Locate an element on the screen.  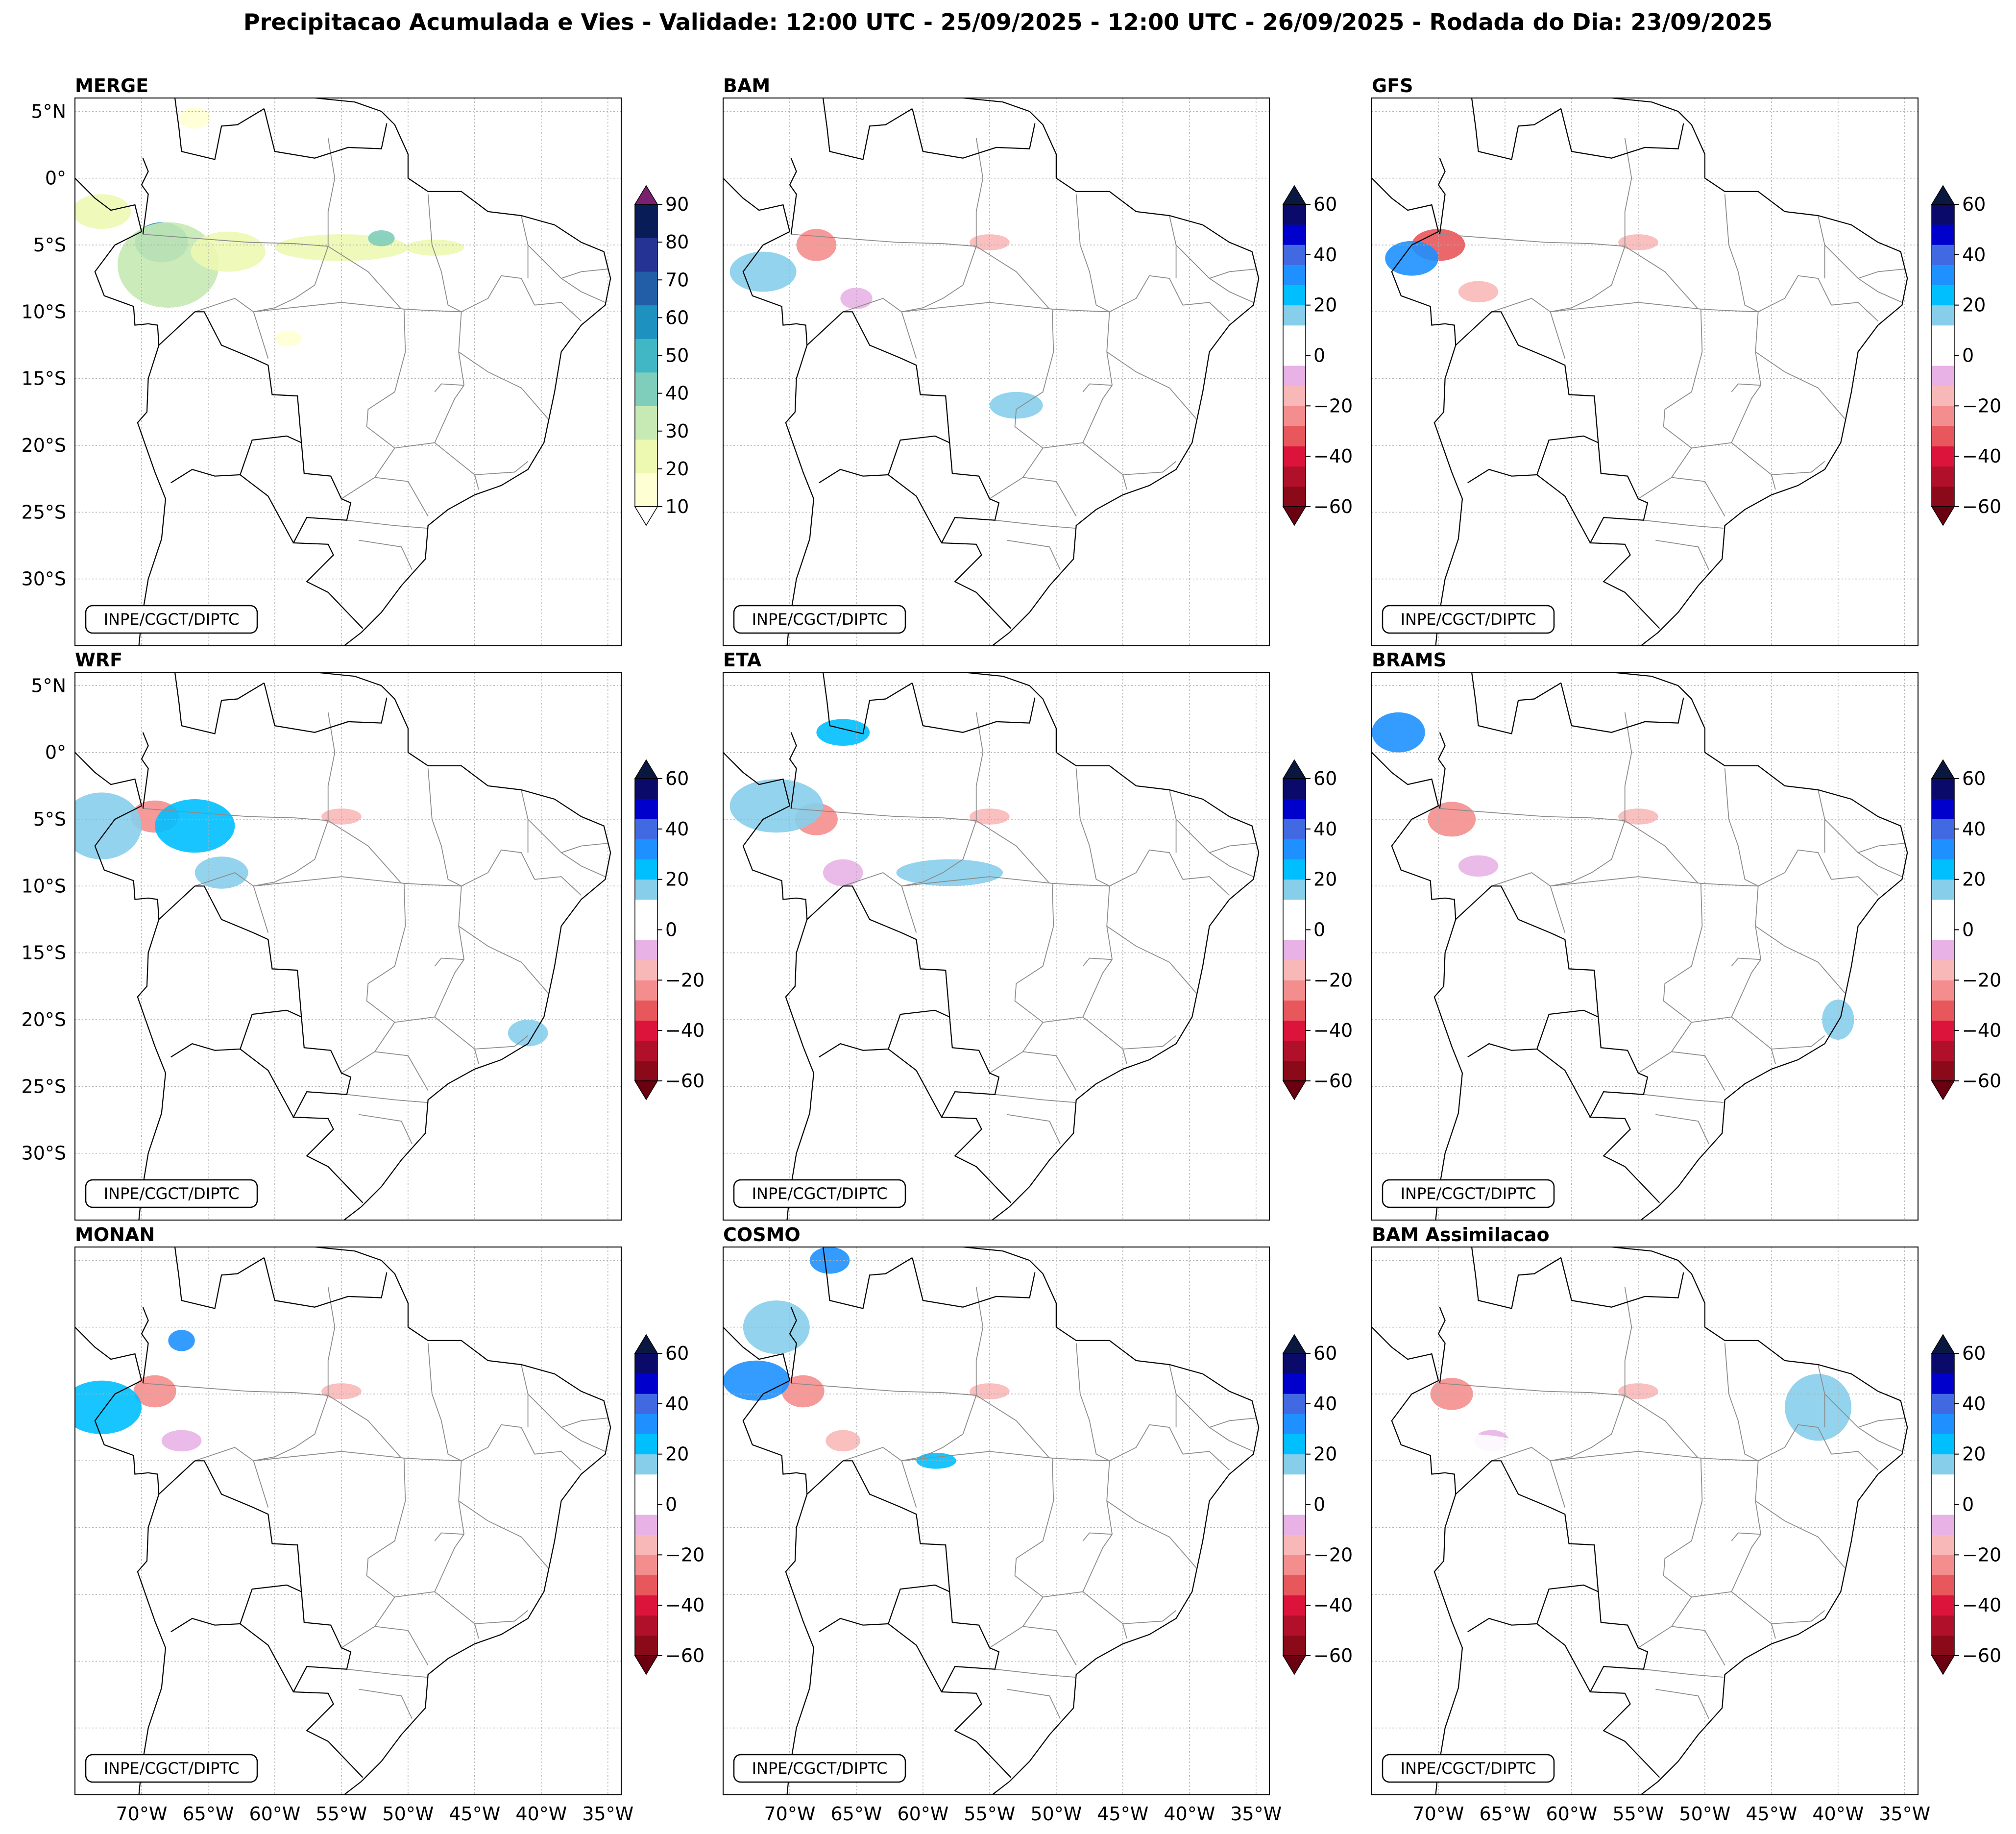
lat-tick-label: 10°S is located at coordinates (44, 312).